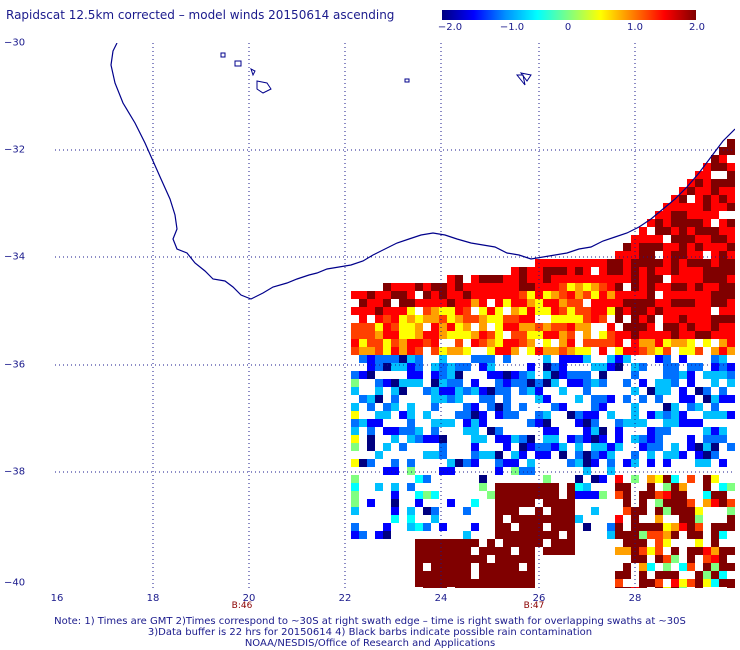 Image resolution: width=740 pixels, height=650 pixels. I want to click on colorbar-tick-label: −1.0, so click(512, 27).